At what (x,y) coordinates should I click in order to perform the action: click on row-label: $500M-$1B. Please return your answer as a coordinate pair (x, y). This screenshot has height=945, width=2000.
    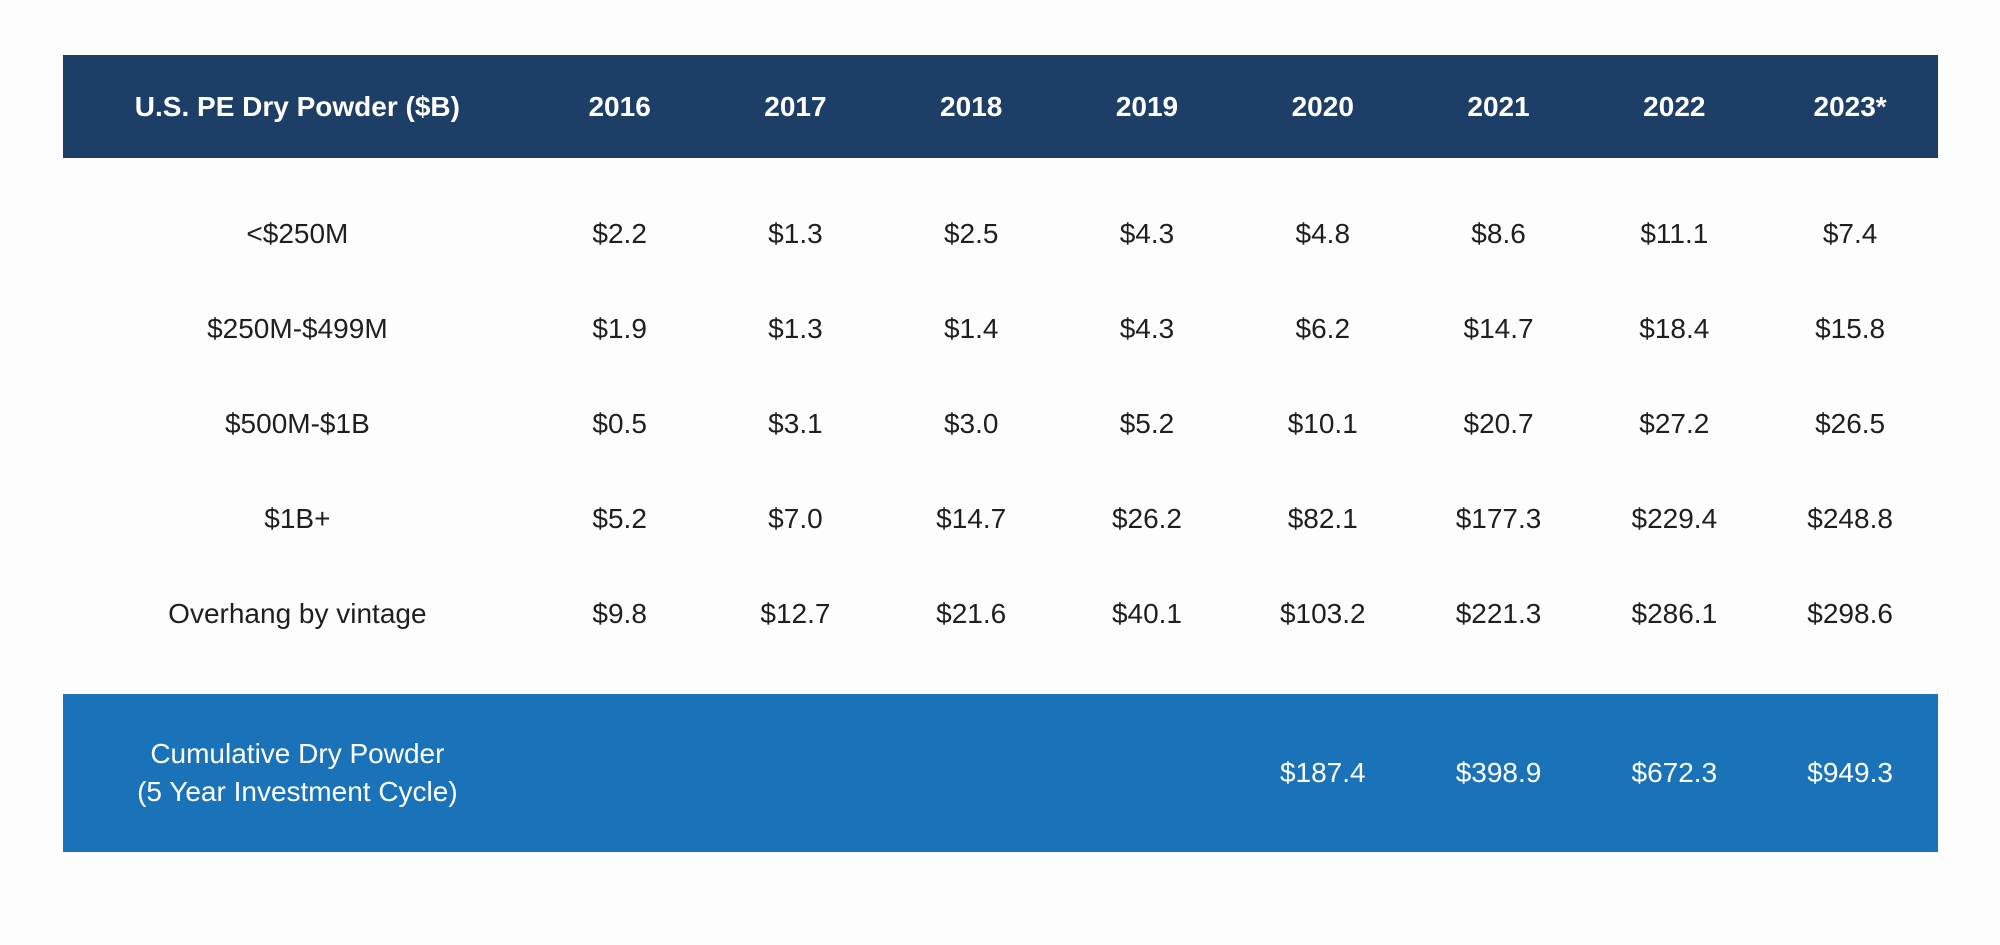
    Looking at the image, I should click on (297, 423).